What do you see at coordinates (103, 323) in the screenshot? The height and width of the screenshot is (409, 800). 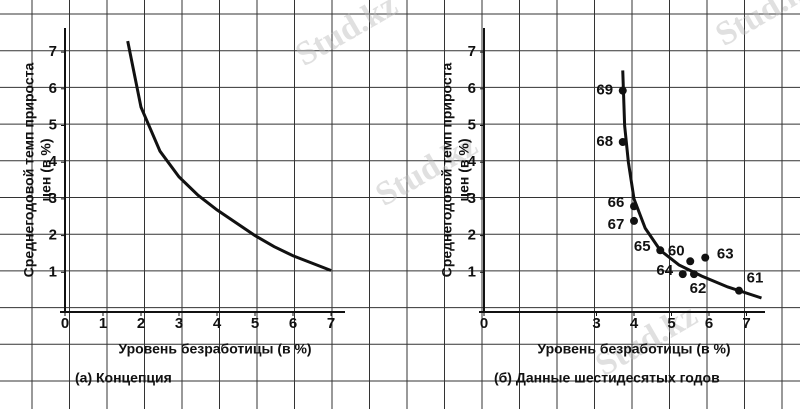 I see `x-tick-label: 1` at bounding box center [103, 323].